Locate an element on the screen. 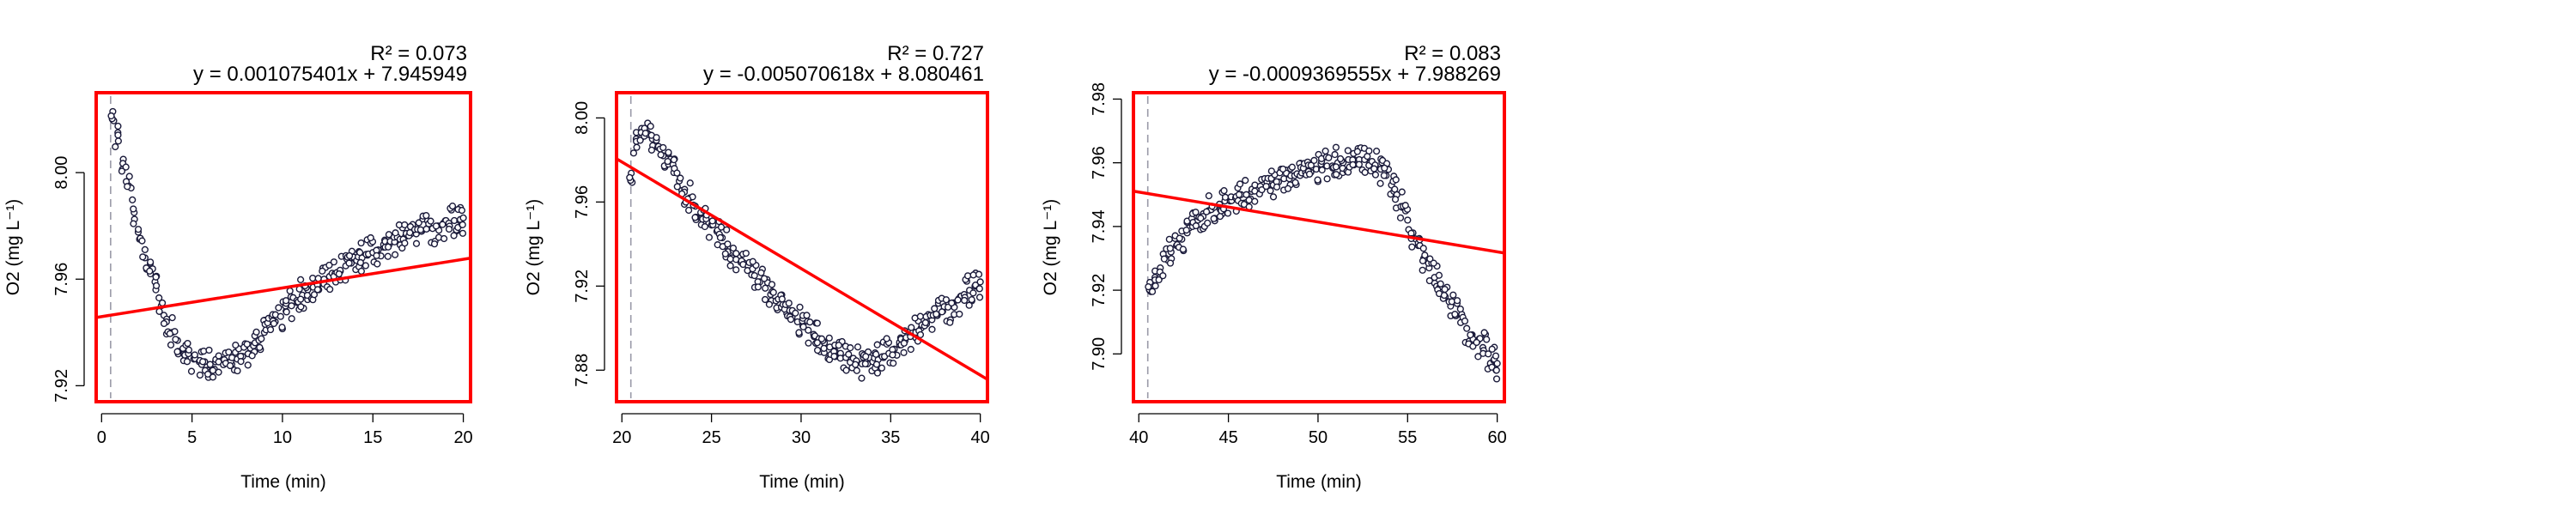  r-squared-label: R² = 0.073 is located at coordinates (419, 53).